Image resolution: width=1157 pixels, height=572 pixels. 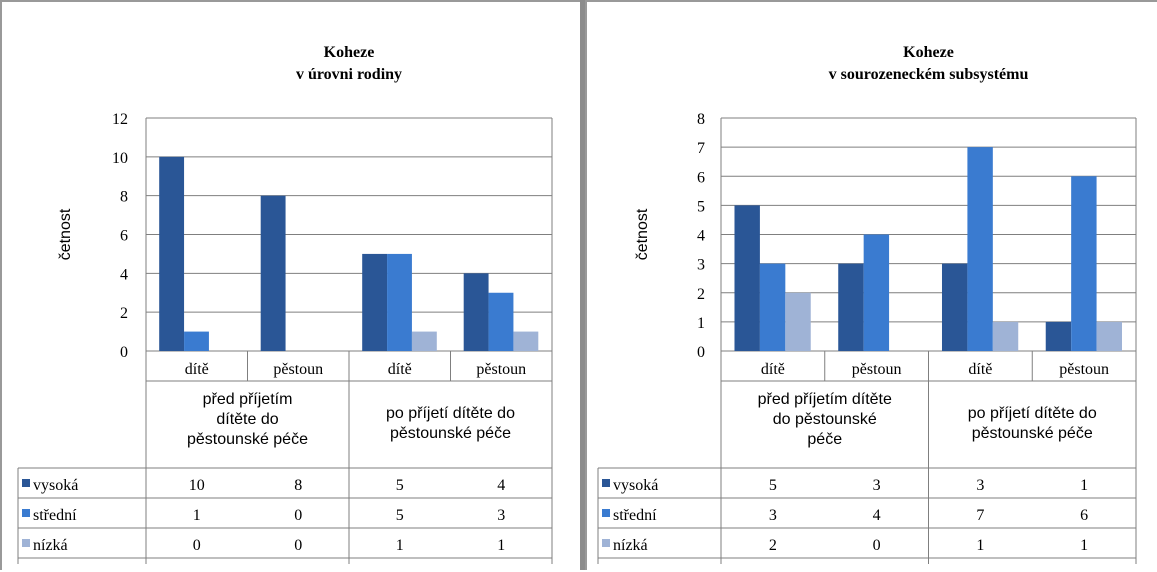 I want to click on table-cell: 6, so click(x=1084, y=515).